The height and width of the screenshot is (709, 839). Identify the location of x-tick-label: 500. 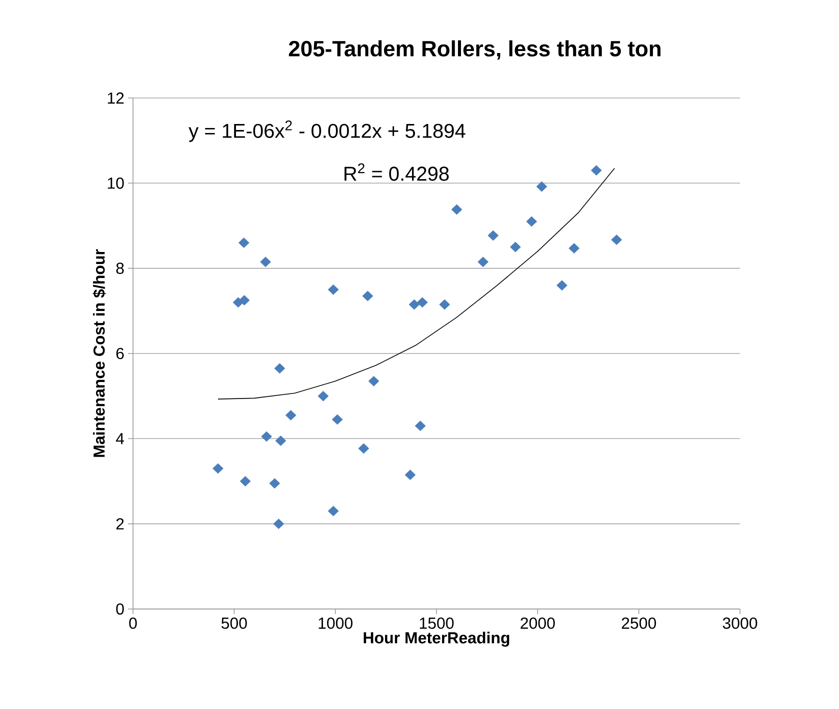
(234, 623).